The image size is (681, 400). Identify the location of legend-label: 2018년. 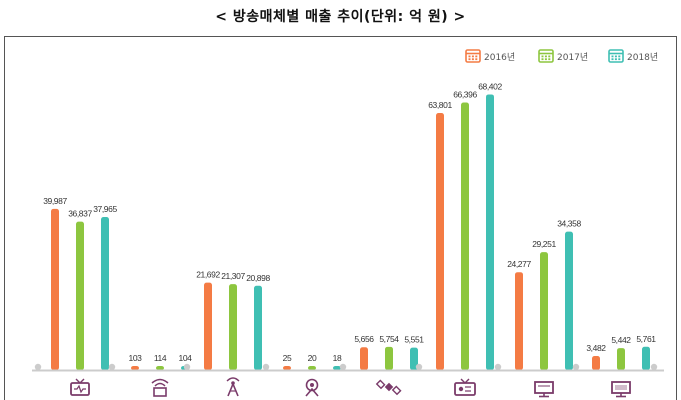
(642, 57).